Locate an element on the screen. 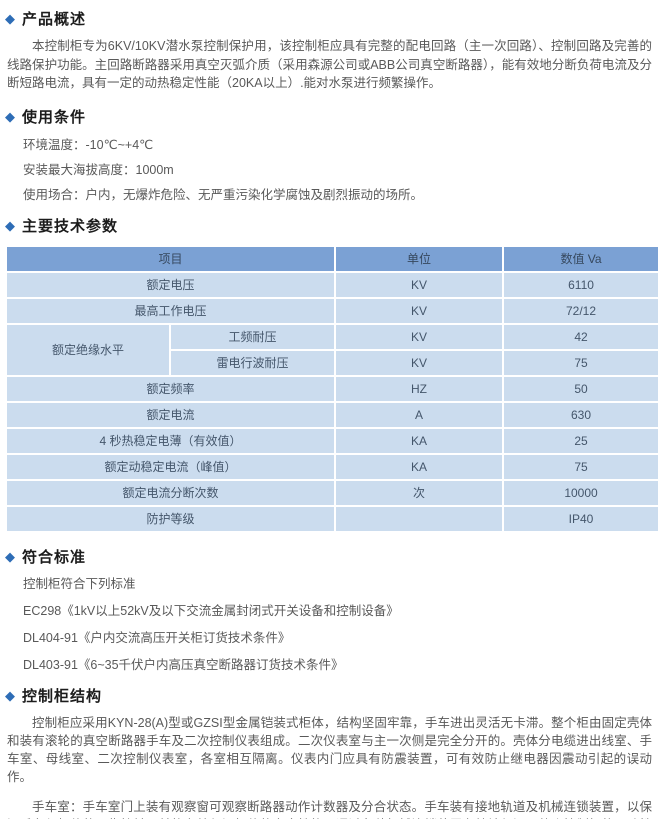  standards-intro: 控制柜符合下列标准 is located at coordinates (79, 583).